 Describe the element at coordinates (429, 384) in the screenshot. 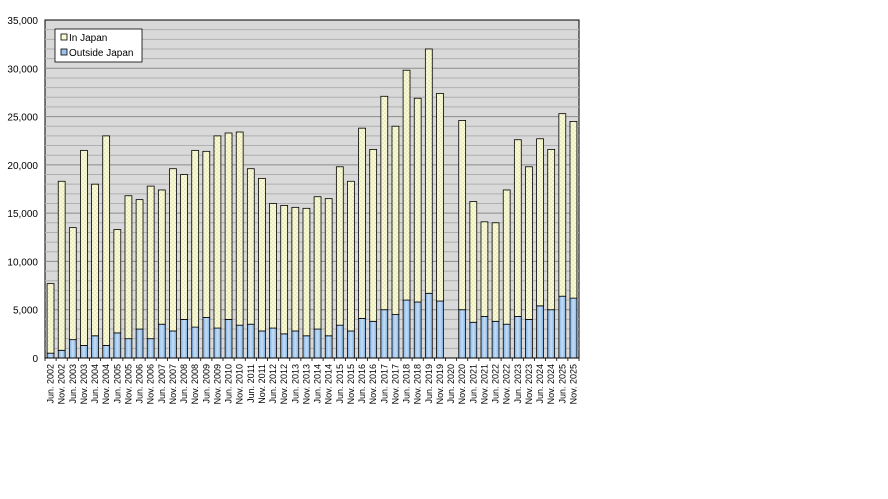

I see `x-tick-label: Jun. 2019` at that location.